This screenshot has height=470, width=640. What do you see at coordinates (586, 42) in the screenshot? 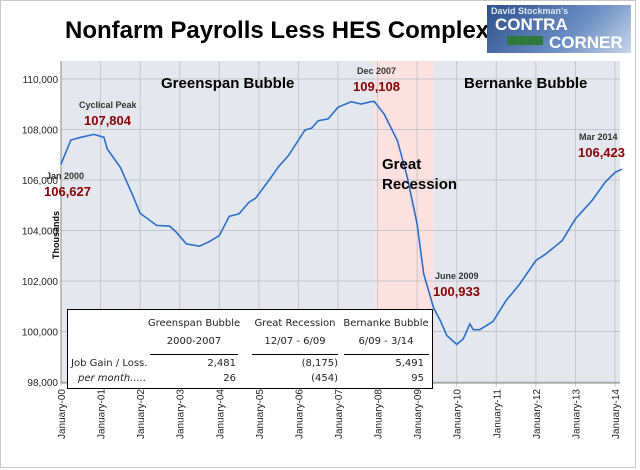
I see `logo-line3: CORNER` at bounding box center [586, 42].